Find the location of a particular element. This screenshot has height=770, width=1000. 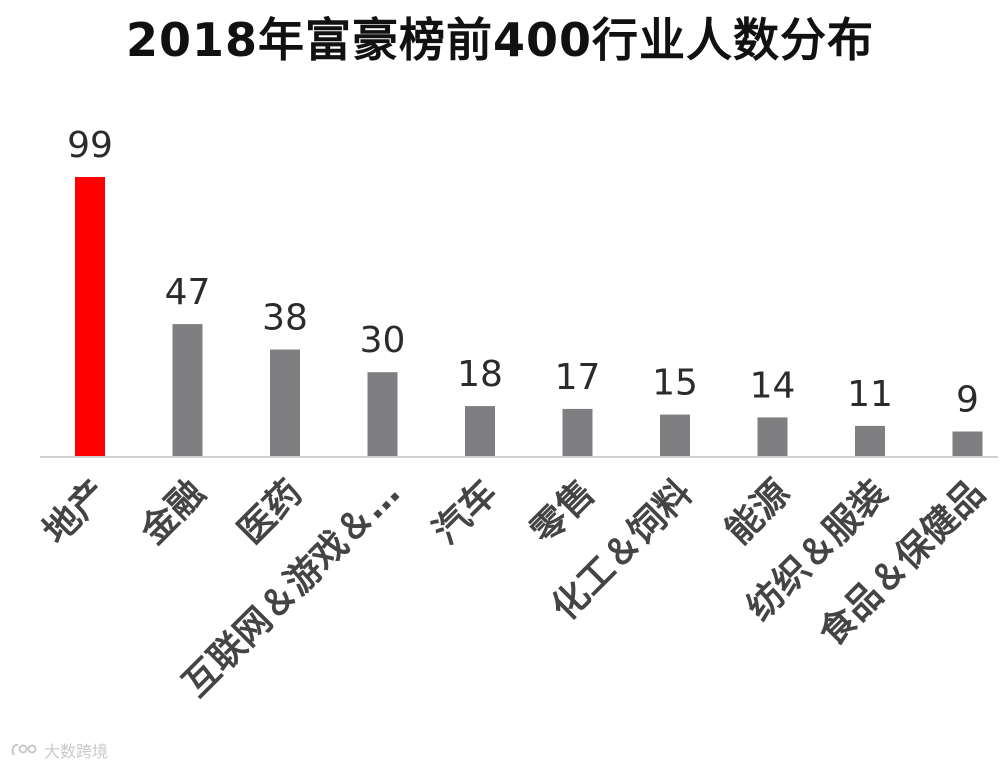

value-label-9: 9 is located at coordinates (967, 400).